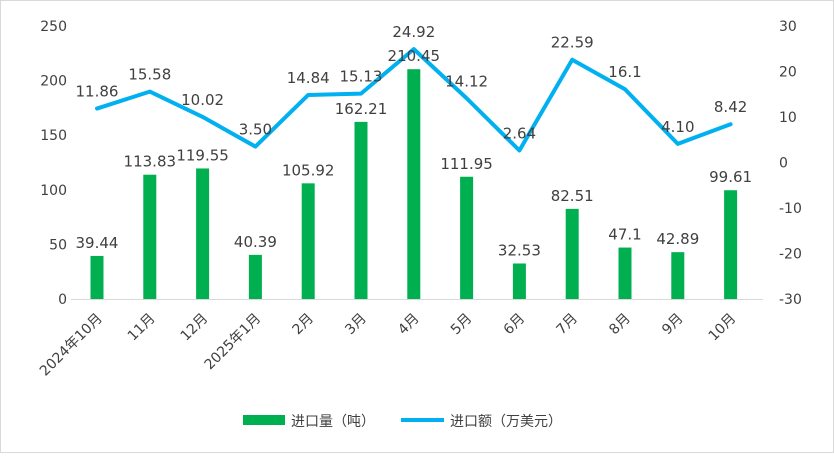  Describe the element at coordinates (414, 56) in the screenshot. I see `bar-data-label: 210.45` at that location.